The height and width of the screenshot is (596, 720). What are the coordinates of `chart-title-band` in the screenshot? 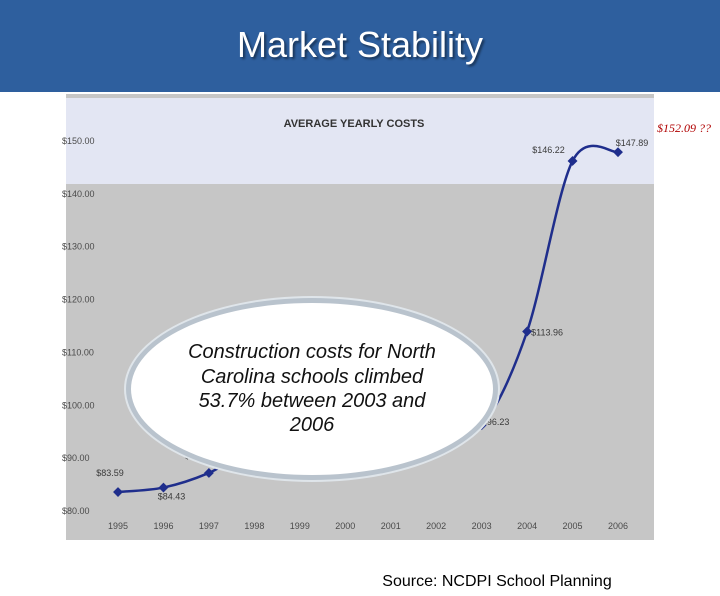 It's located at (360, 141).